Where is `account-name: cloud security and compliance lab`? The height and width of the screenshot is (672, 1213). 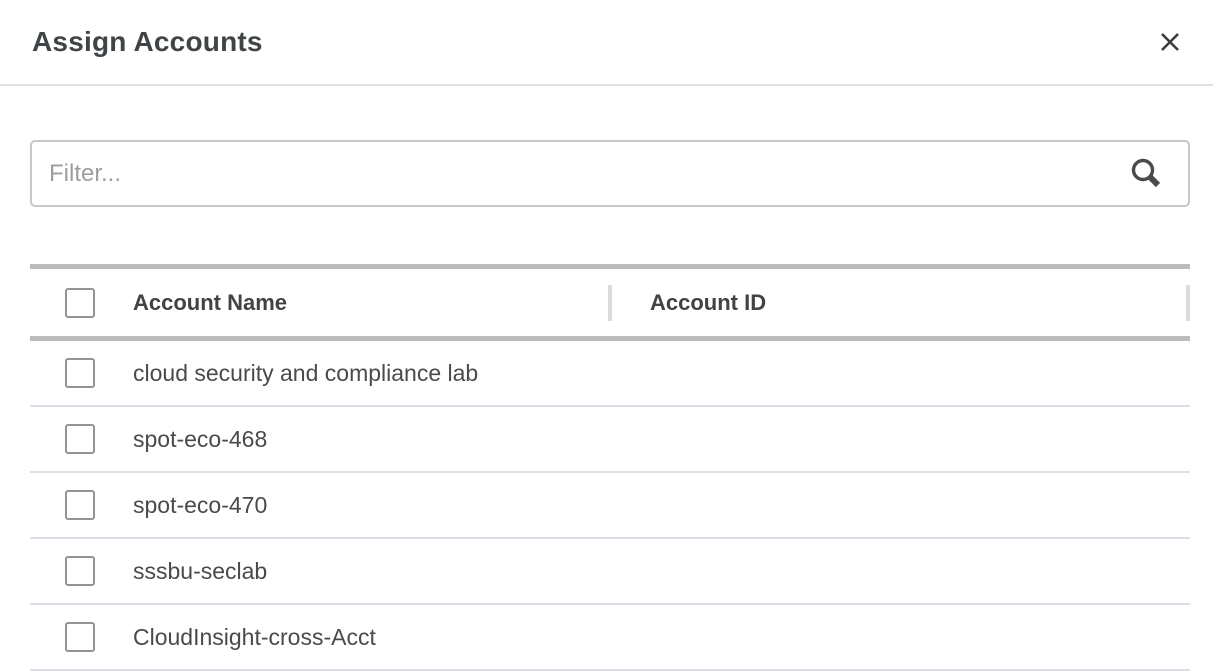
account-name: cloud security and compliance lab is located at coordinates (306, 372).